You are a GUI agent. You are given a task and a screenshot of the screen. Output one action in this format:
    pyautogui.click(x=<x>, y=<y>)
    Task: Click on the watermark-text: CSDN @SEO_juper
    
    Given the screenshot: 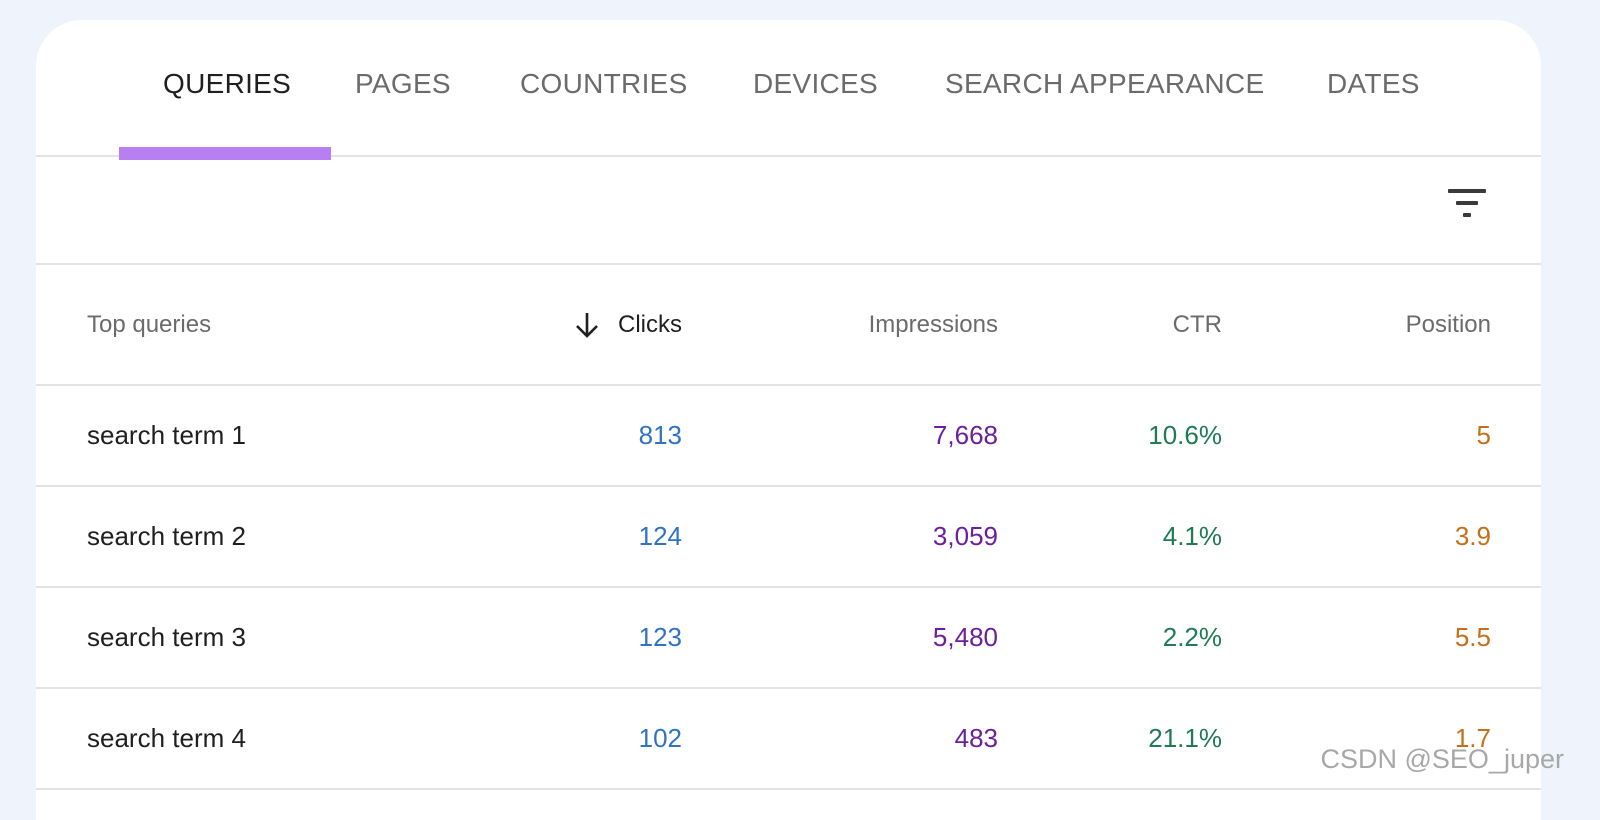 What is the action you would take?
    pyautogui.click(x=1442, y=759)
    